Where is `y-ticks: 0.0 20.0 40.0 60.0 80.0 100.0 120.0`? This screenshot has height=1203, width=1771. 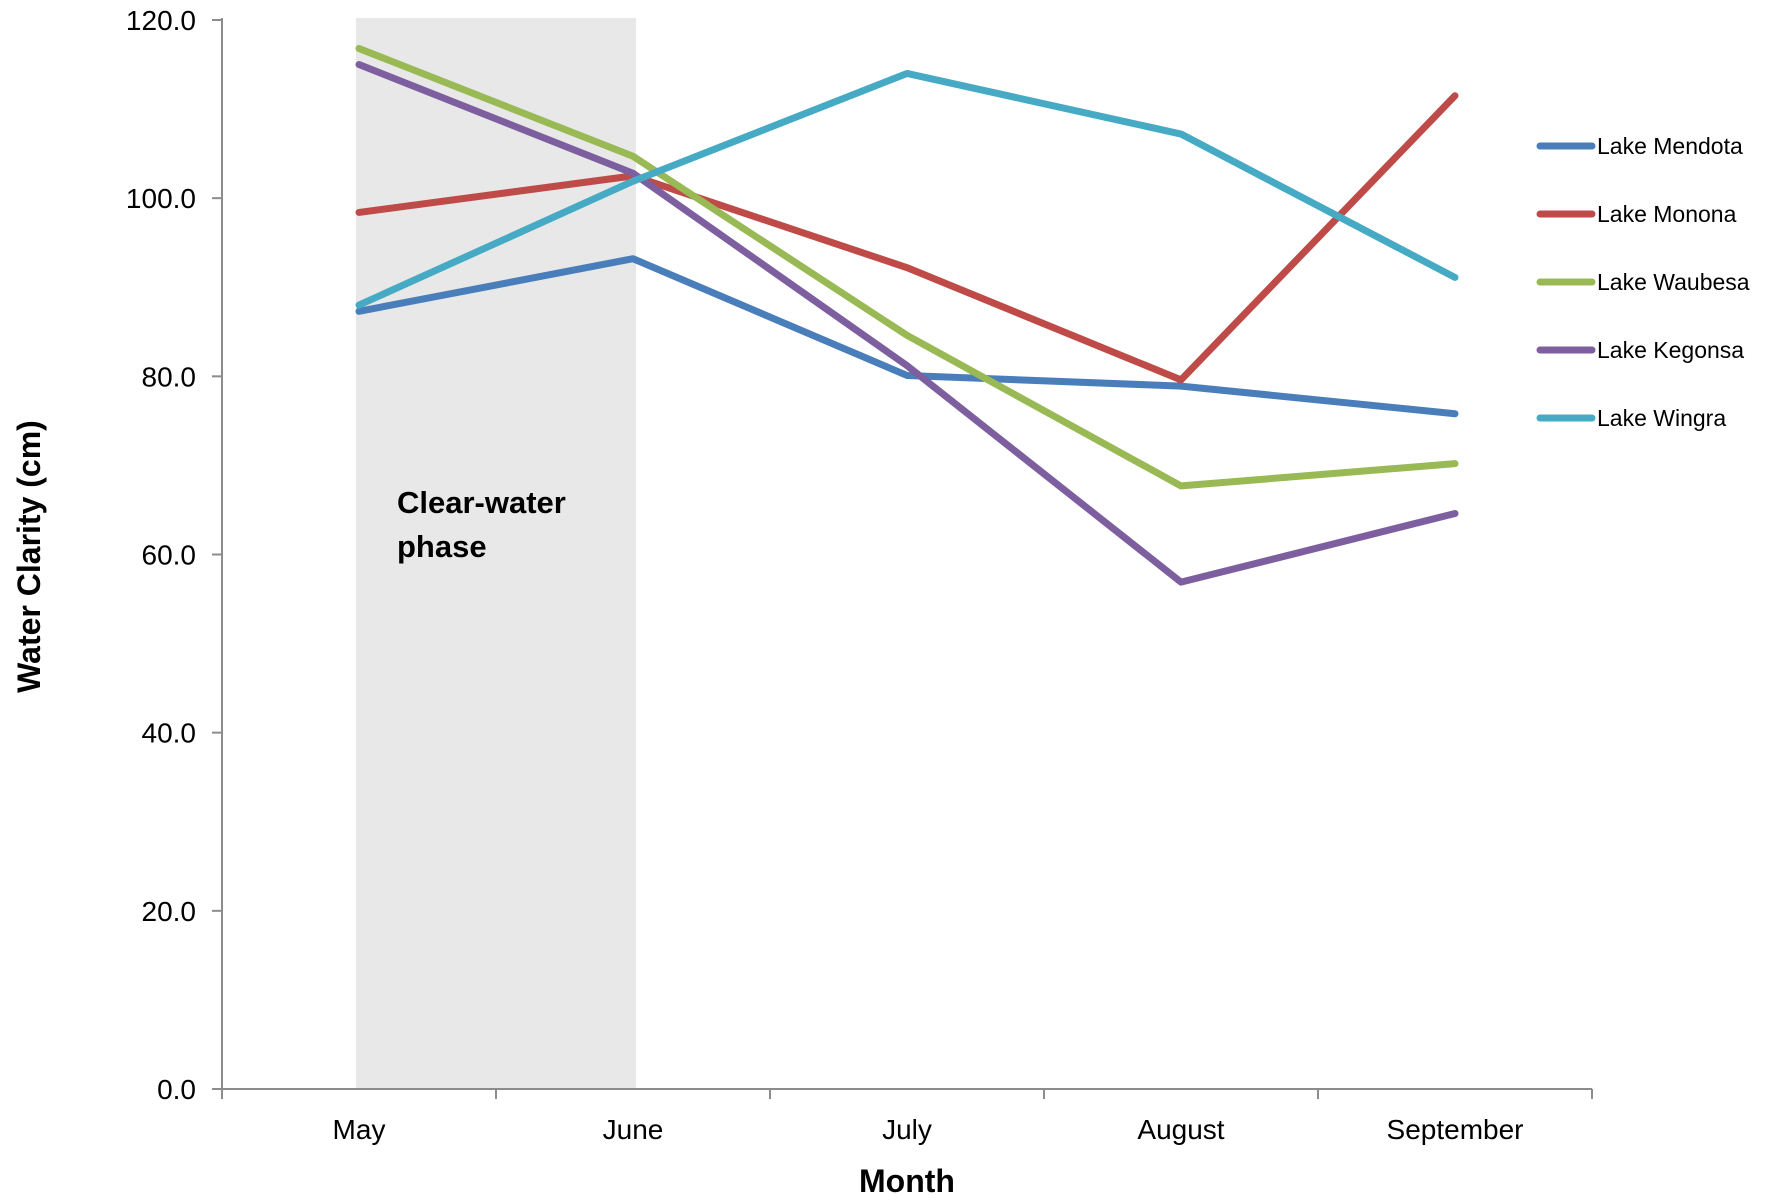
y-ticks: 0.0 20.0 40.0 60.0 80.0 100.0 120.0 is located at coordinates (174, 555).